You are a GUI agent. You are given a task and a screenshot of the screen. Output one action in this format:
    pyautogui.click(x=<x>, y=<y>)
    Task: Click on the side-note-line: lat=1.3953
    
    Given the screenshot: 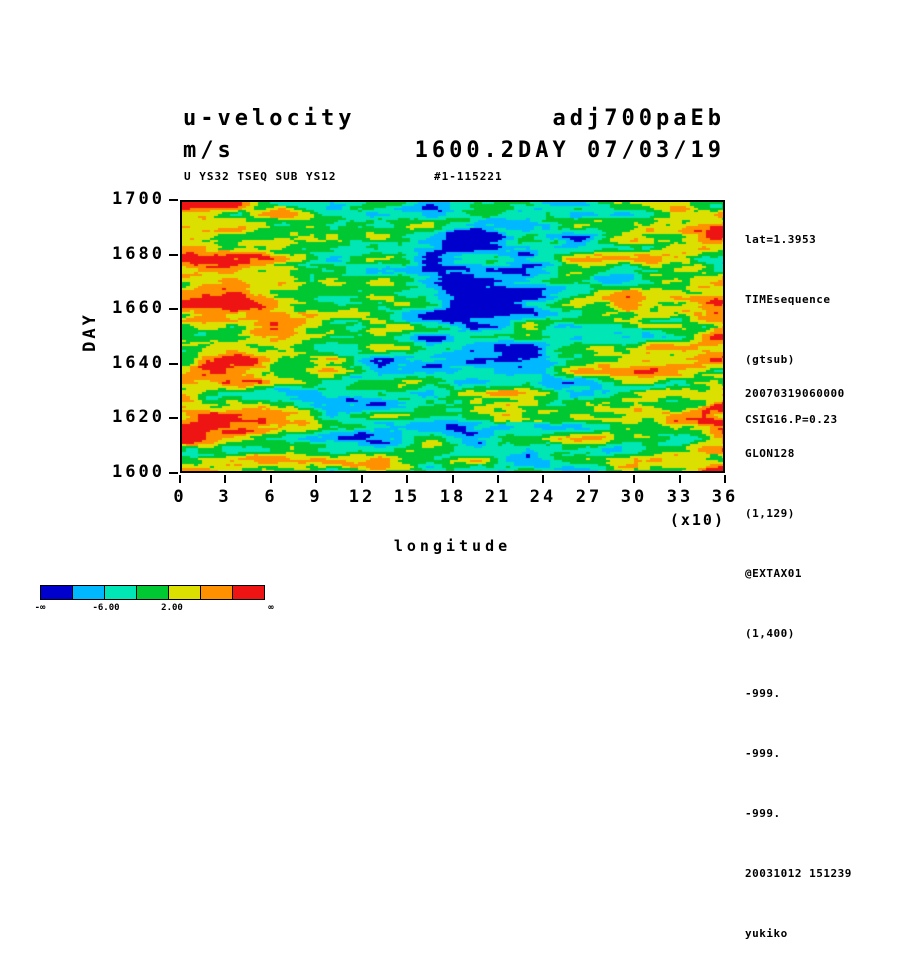 What is the action you would take?
    pyautogui.click(x=781, y=239)
    